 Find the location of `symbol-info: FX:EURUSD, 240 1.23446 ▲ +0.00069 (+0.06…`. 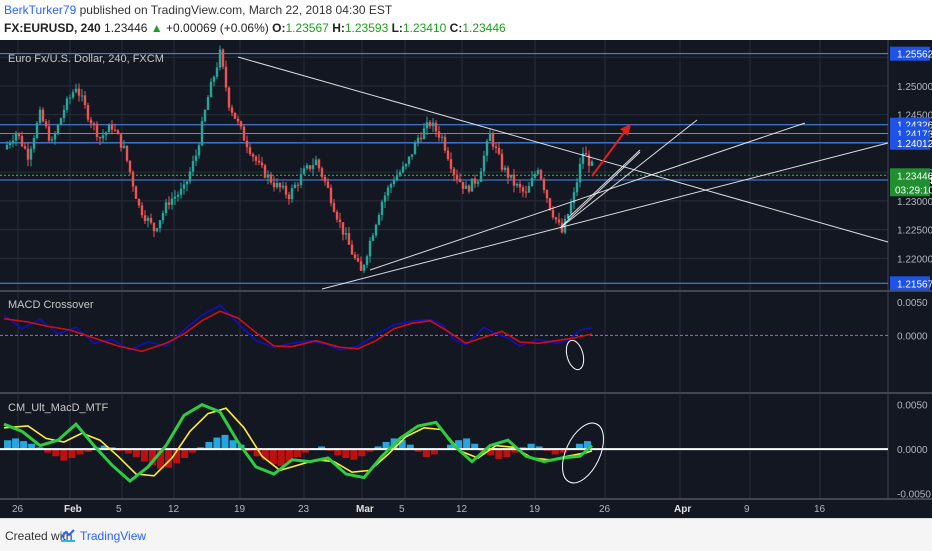

symbol-info: FX:EURUSD, 240 1.23446 ▲ +0.00069 (+0.06… is located at coordinates (255, 28).